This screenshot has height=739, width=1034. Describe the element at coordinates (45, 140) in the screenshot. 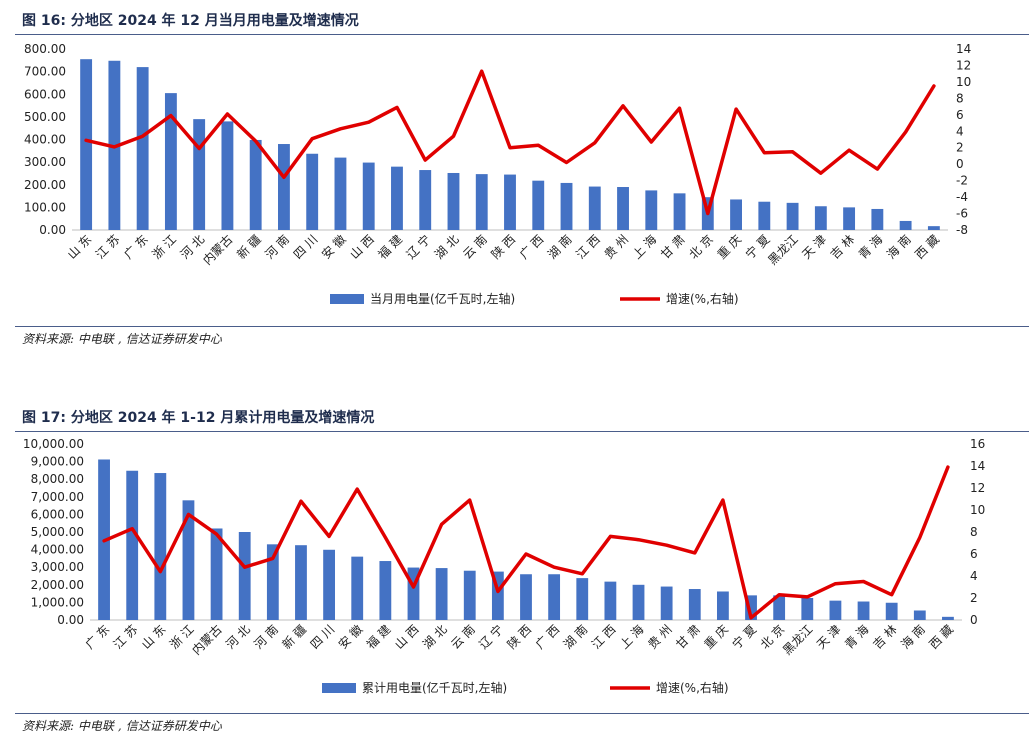

I see `left-axis-tick-label: 400.00` at that location.